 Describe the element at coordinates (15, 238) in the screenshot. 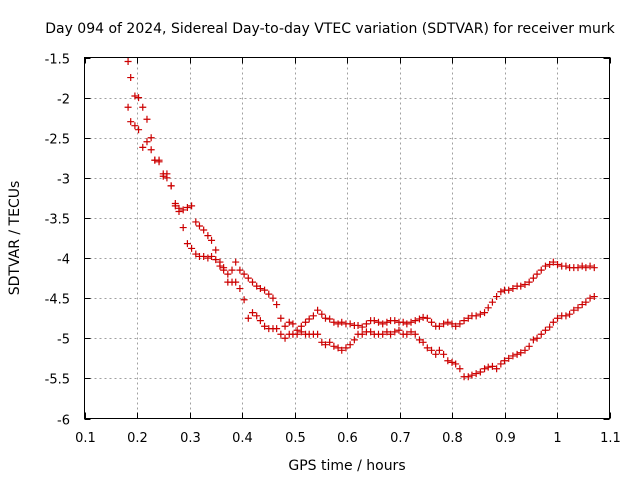

I see `y-axis-label: SDTVAR / TECUs` at that location.